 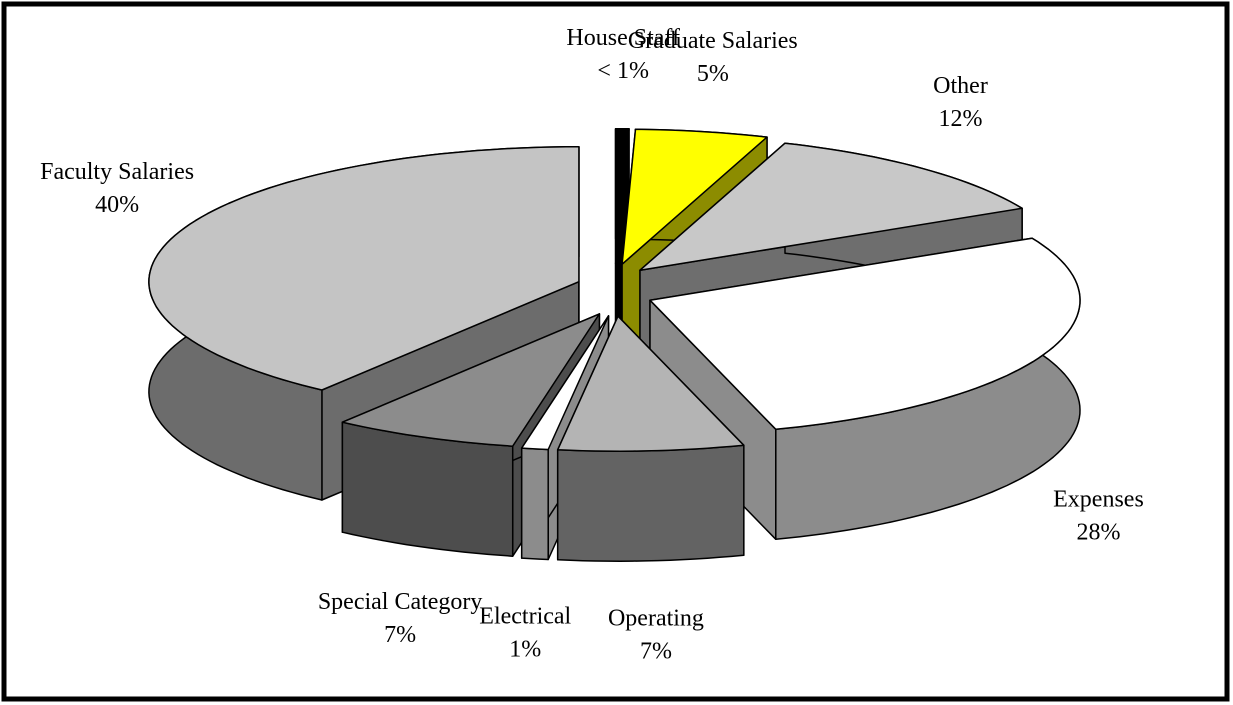 What do you see at coordinates (713, 74) in the screenshot?
I see `slice-value-label: 5%` at bounding box center [713, 74].